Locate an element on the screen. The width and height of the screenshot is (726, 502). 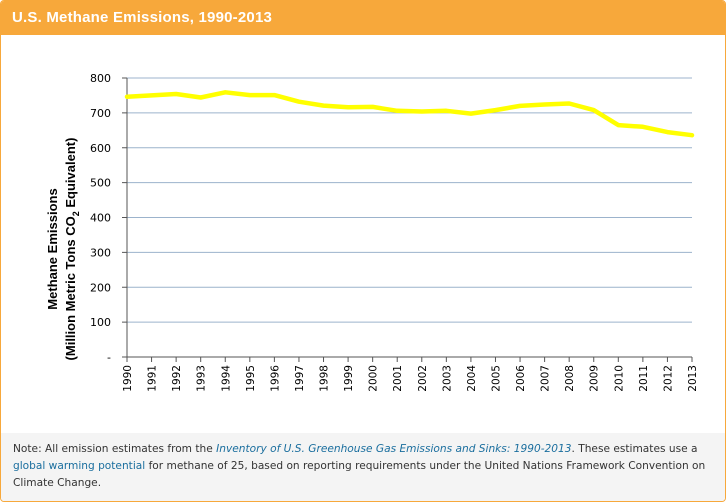
x-tick-label: 1994 is located at coordinates (226, 378).